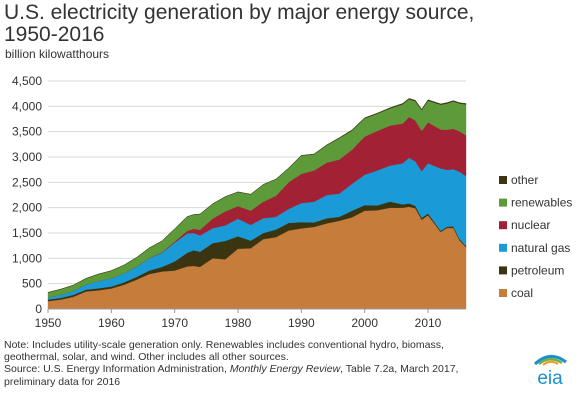 The width and height of the screenshot is (582, 400). I want to click on logo-arc-blue, so click(550, 360).